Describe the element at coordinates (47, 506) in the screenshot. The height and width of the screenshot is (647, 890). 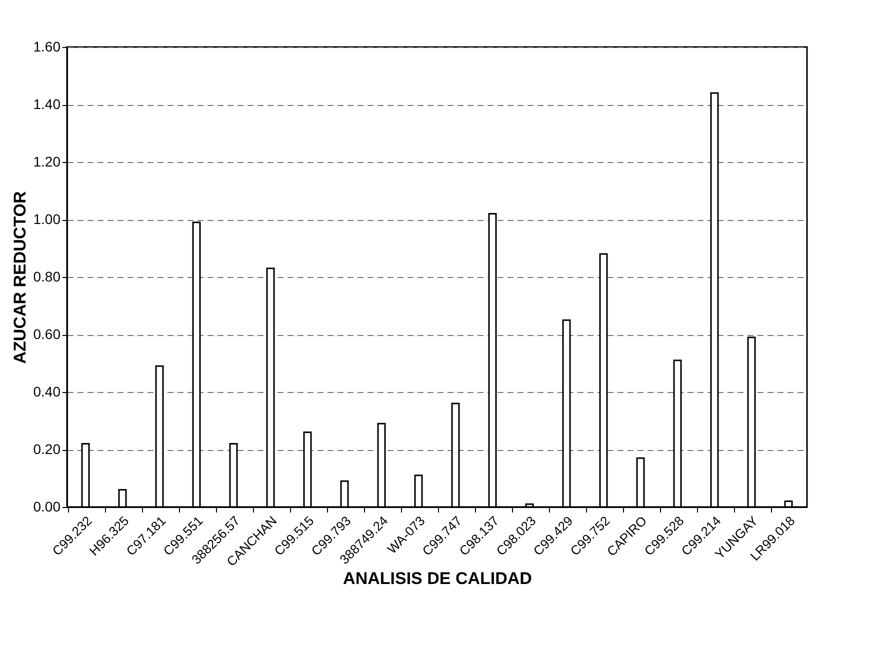
I see `y-tick-label: 0.00` at that location.